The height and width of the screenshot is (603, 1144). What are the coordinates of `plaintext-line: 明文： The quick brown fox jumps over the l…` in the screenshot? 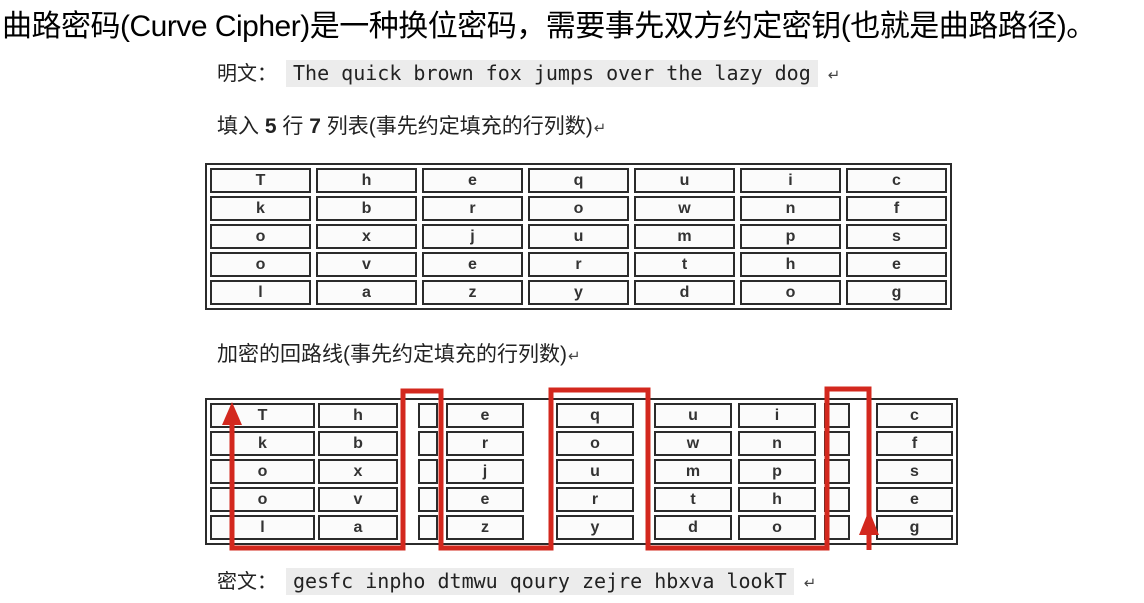 It's located at (528, 72).